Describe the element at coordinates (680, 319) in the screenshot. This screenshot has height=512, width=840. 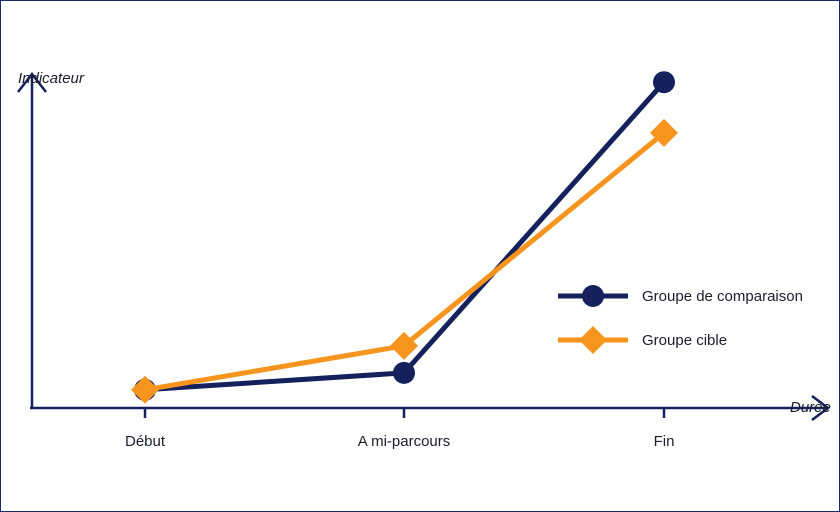
I see `legend: Groupe de comparaison Groupe cible` at that location.